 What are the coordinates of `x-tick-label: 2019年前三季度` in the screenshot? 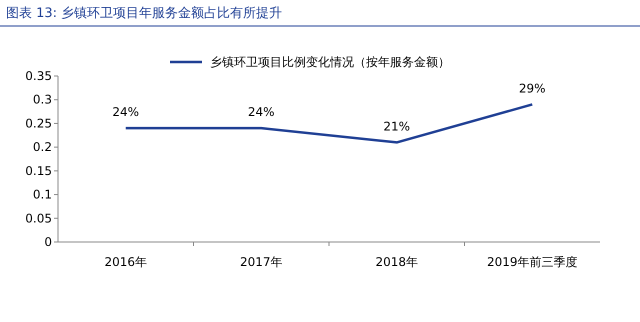 It's located at (532, 262).